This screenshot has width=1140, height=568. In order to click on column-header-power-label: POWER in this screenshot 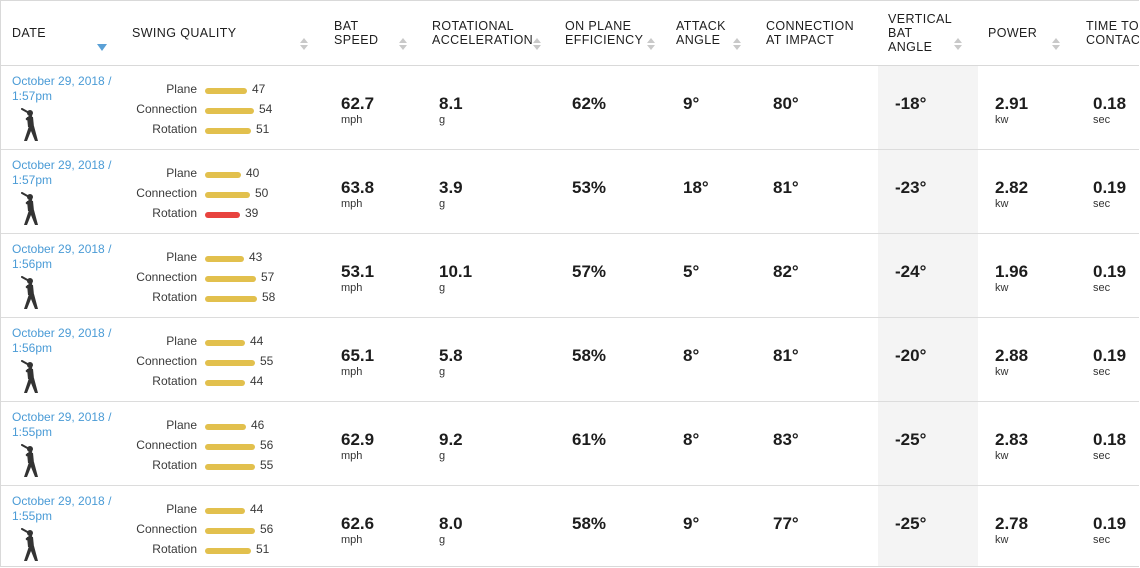, I will do `click(1013, 33)`.